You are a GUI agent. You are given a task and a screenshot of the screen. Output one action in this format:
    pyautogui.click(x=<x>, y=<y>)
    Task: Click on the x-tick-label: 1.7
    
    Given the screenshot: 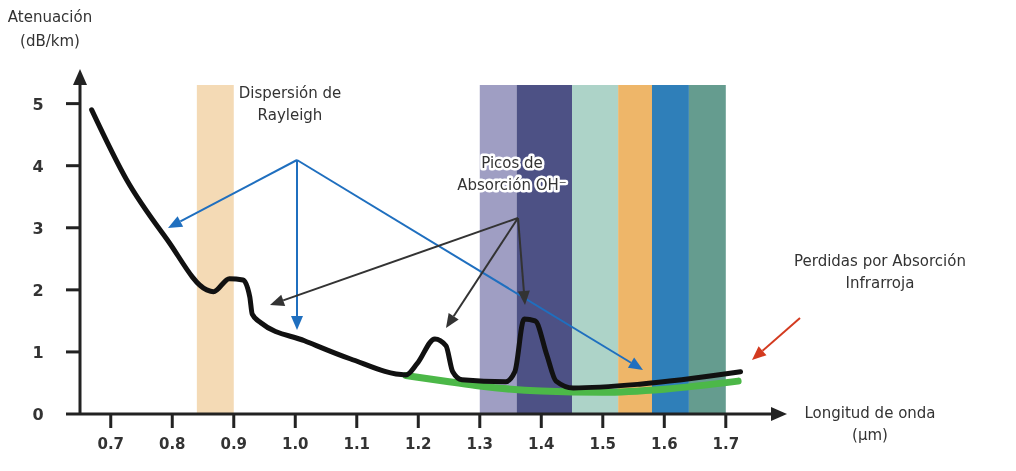 What is the action you would take?
    pyautogui.click(x=726, y=444)
    